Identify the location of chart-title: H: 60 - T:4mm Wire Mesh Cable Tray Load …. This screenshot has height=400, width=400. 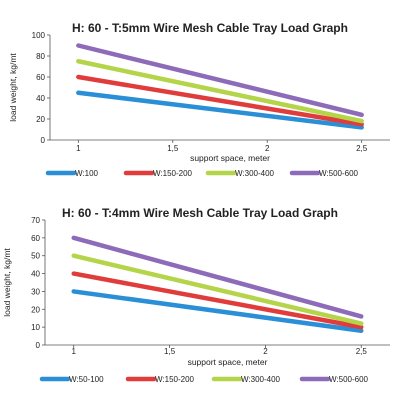
(200, 213).